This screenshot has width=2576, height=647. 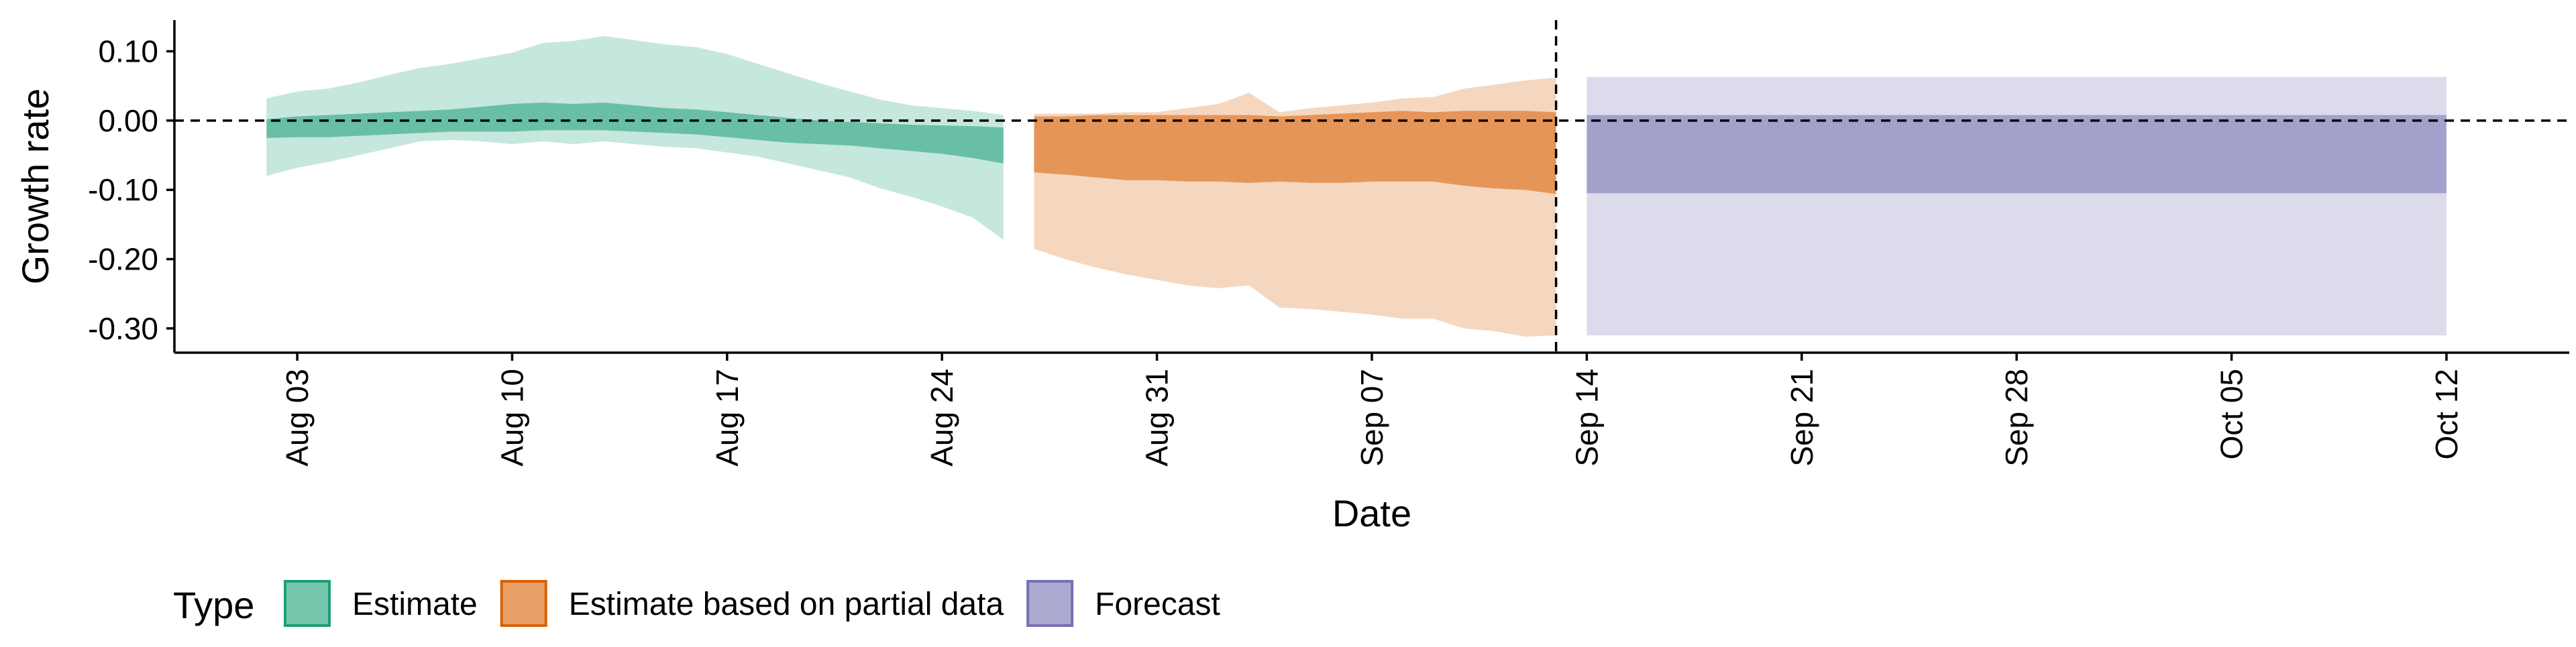 I want to click on series-3-inner-band, so click(x=2017, y=154).